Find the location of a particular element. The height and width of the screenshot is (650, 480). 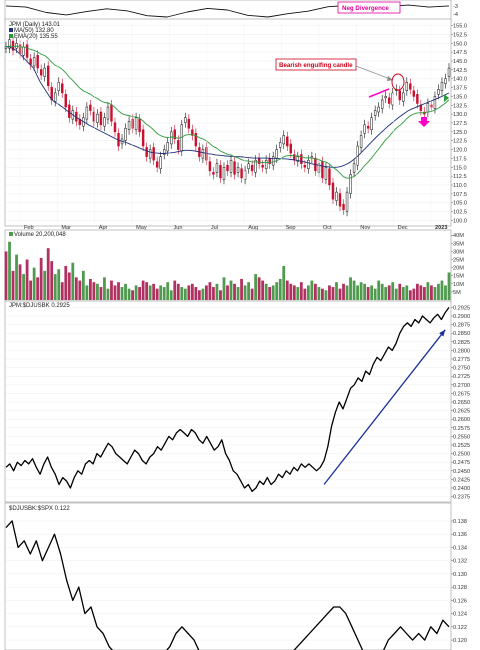

price-tick-label: 112.5 is located at coordinates (460, 177).